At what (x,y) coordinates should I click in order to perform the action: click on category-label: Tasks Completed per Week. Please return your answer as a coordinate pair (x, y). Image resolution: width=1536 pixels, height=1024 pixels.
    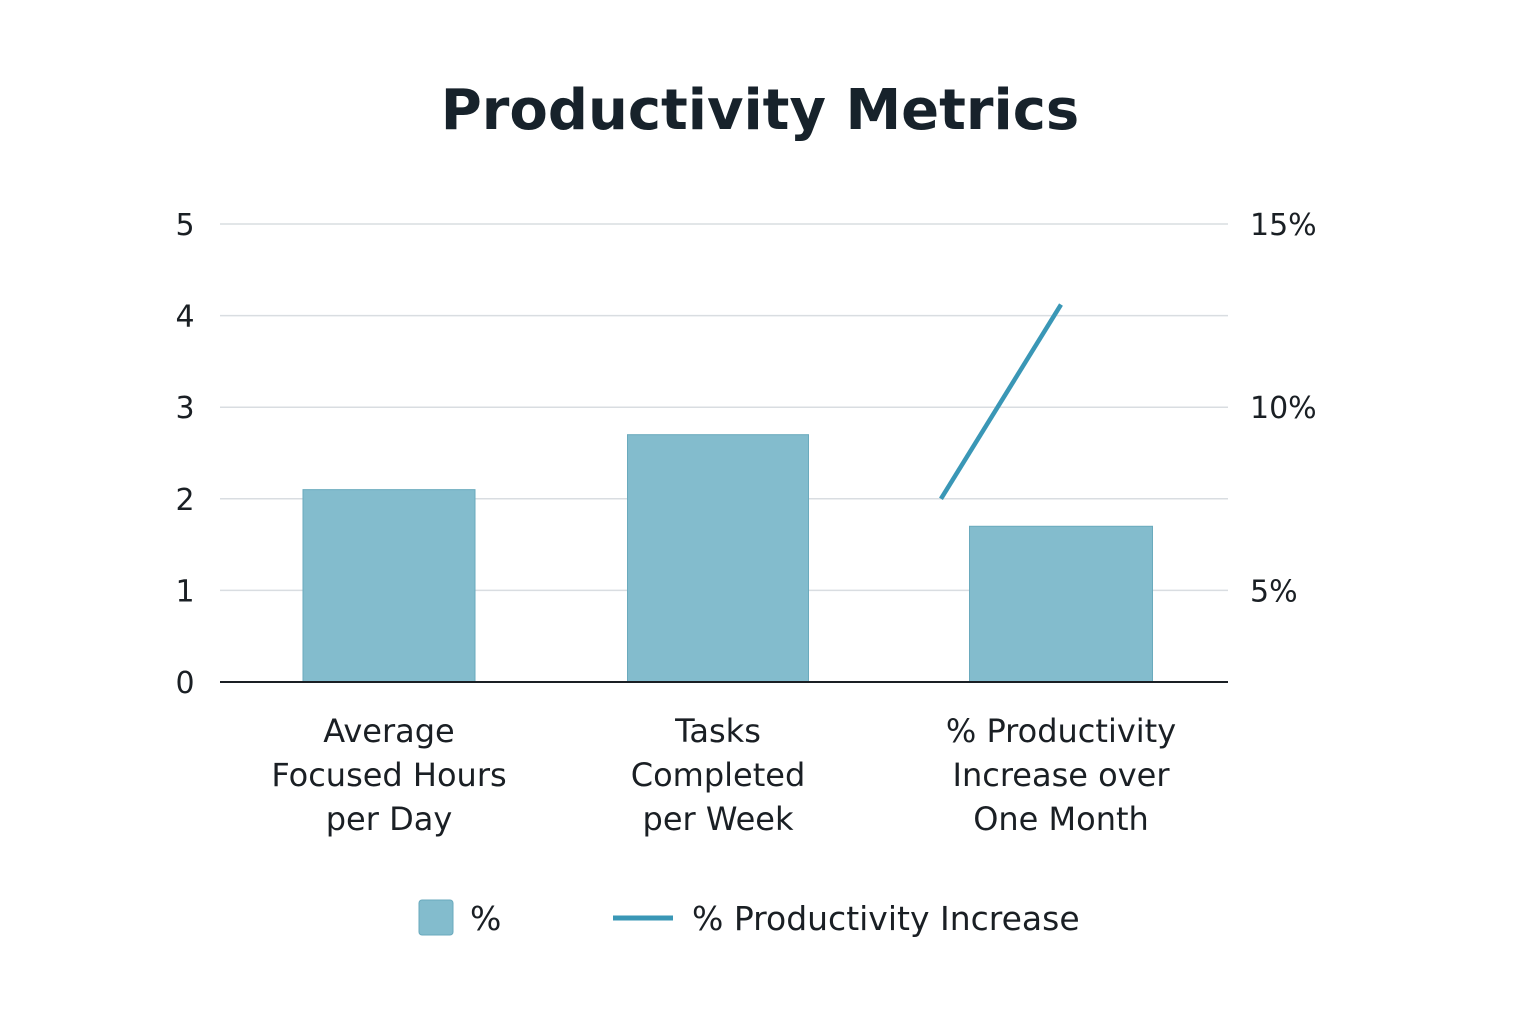
    Looking at the image, I should click on (718, 775).